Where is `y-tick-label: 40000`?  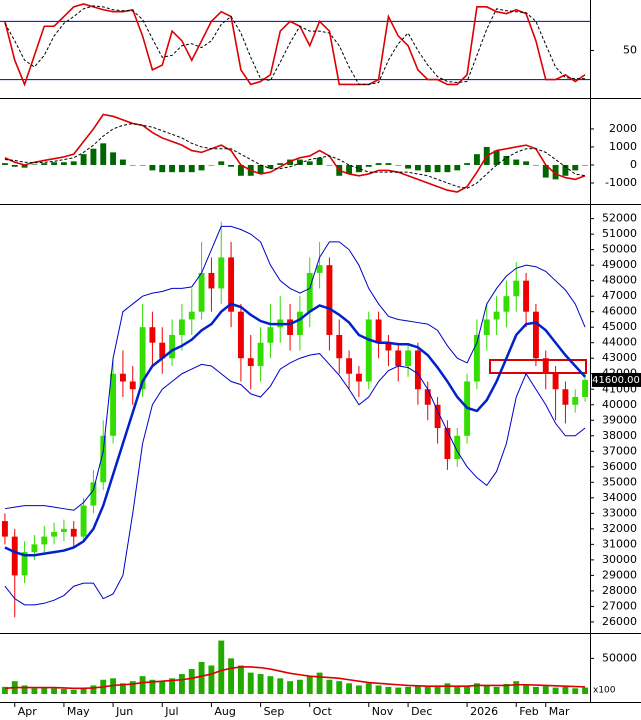
y-tick-label: 40000 is located at coordinates (619, 404).